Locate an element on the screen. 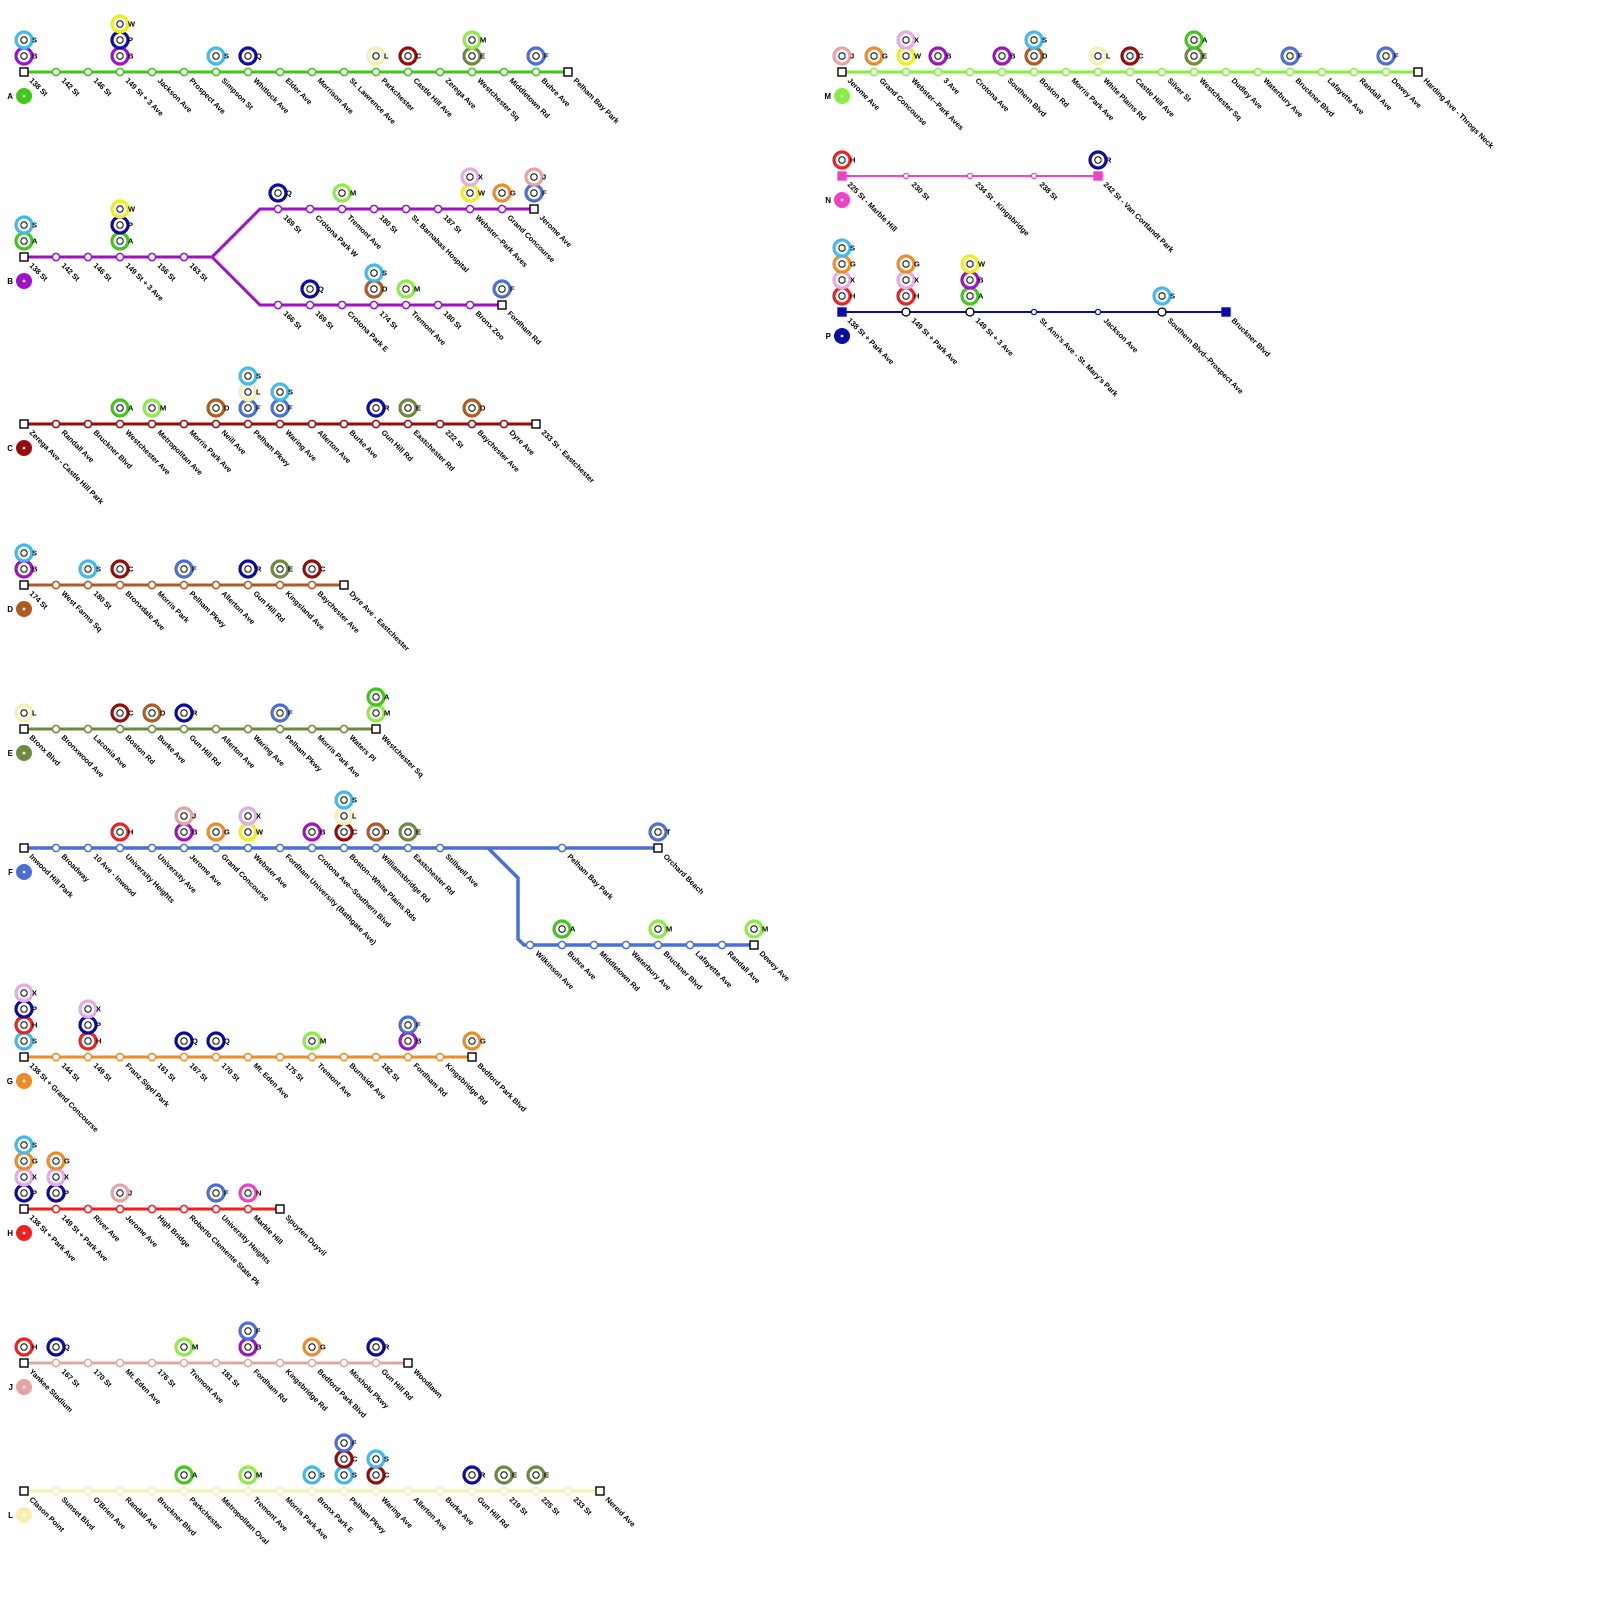 This screenshot has height=1600, width=1600. line-e-badge: E is located at coordinates (20, 753).